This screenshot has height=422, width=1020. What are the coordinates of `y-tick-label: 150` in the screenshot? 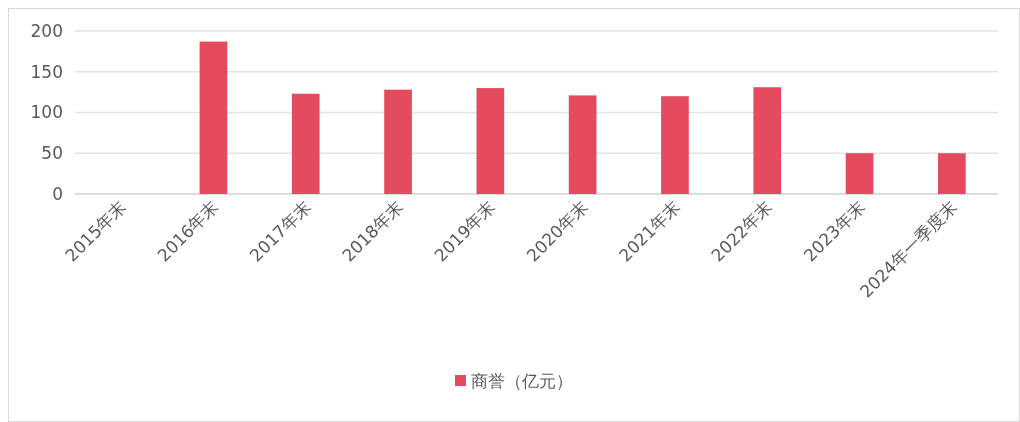 It's located at (46, 71).